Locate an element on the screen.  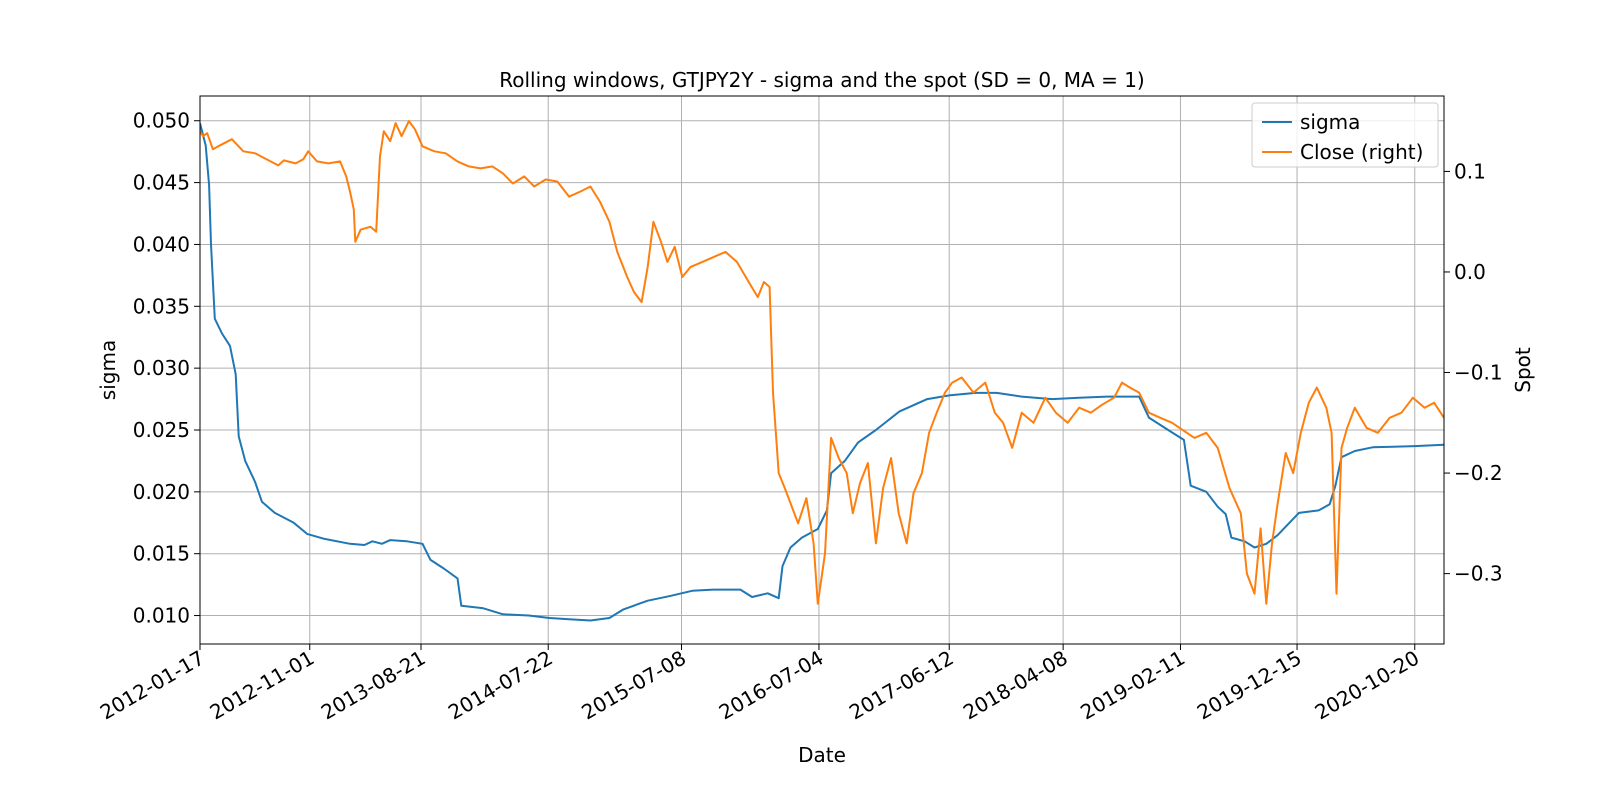
legend-label-close: Close (right) is located at coordinates (1361, 152).